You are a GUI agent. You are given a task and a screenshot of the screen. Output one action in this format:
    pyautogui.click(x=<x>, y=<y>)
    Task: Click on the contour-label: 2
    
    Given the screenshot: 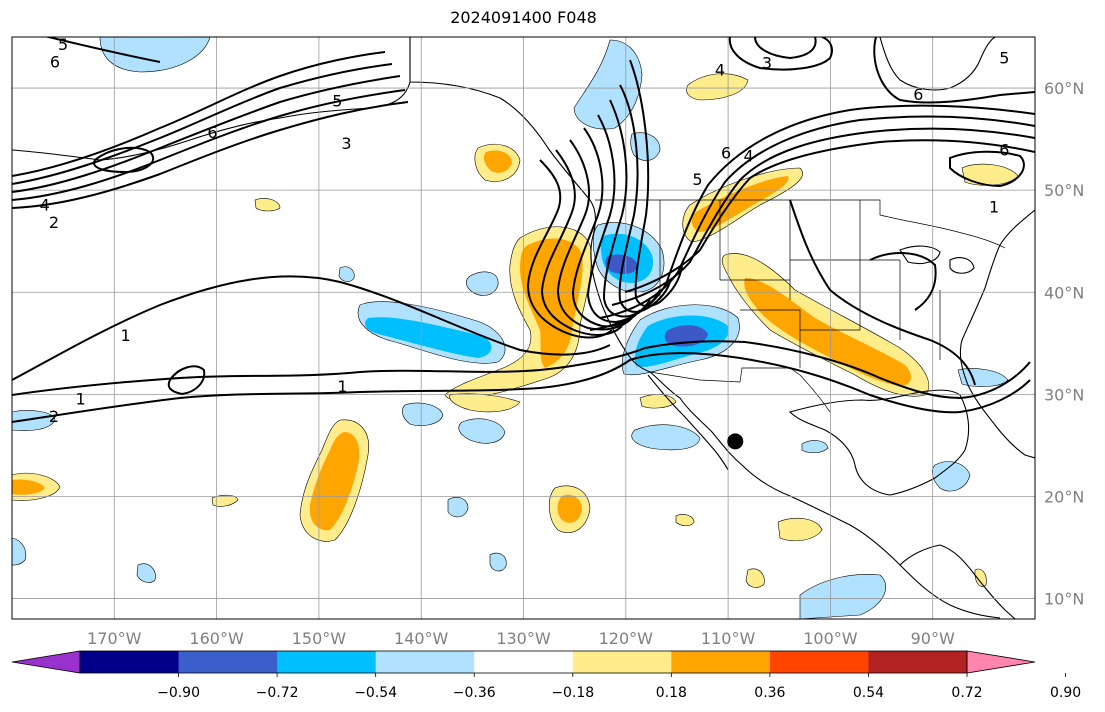 What is the action you would take?
    pyautogui.click(x=54, y=416)
    